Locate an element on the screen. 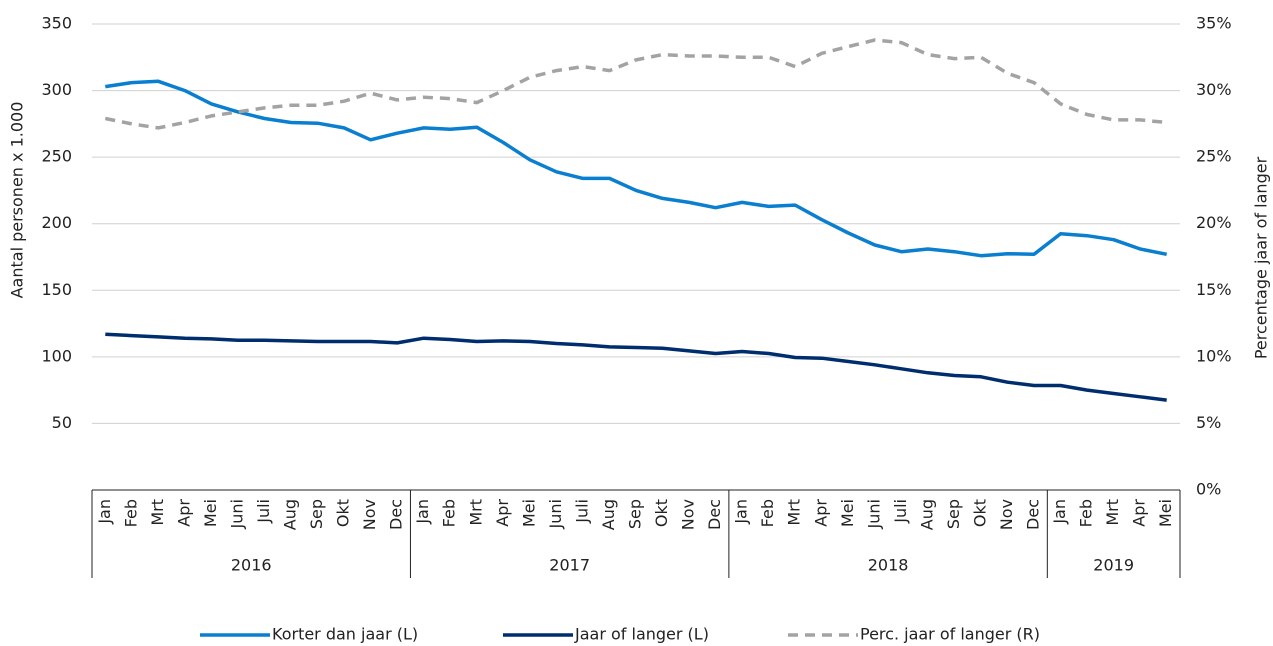  y-tick-label: 100 is located at coordinates (56, 355).